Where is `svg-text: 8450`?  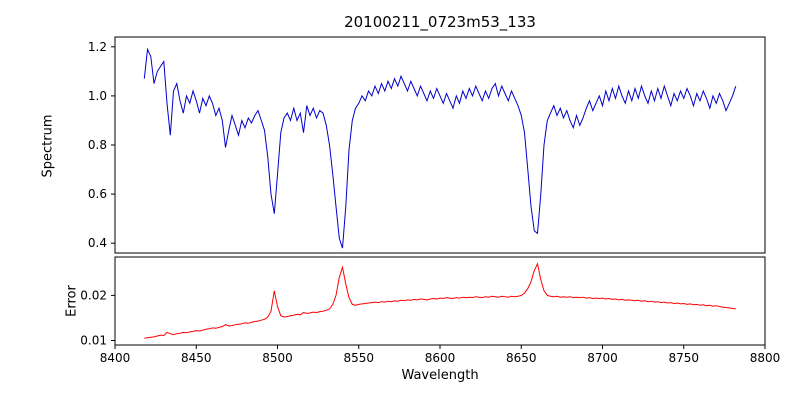 svg-text: 8450 is located at coordinates (196, 358).